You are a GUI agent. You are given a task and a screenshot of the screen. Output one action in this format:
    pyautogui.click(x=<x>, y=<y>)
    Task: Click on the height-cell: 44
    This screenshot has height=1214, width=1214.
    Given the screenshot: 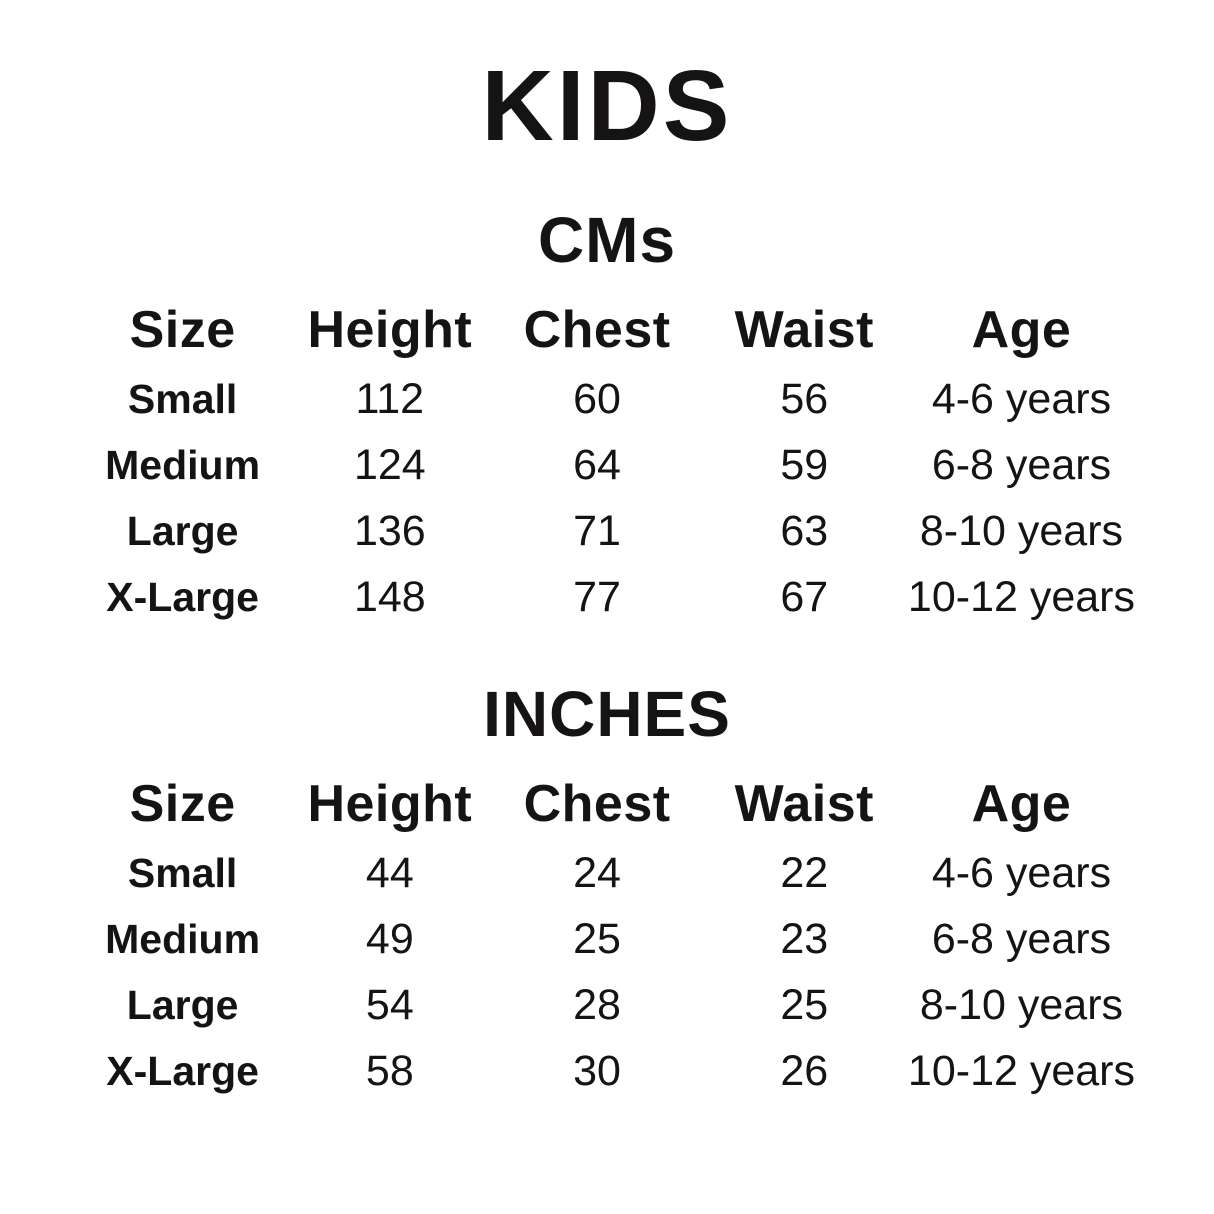 What is the action you would take?
    pyautogui.click(x=389, y=872)
    